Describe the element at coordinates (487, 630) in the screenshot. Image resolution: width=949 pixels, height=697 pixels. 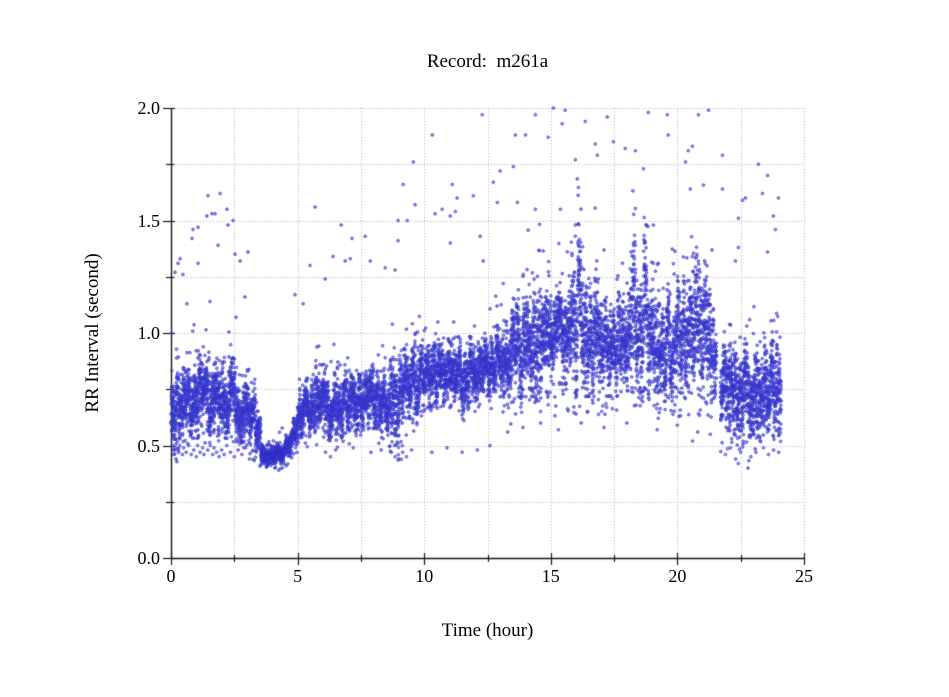
I see `x-axis-title: Time (hour)` at that location.